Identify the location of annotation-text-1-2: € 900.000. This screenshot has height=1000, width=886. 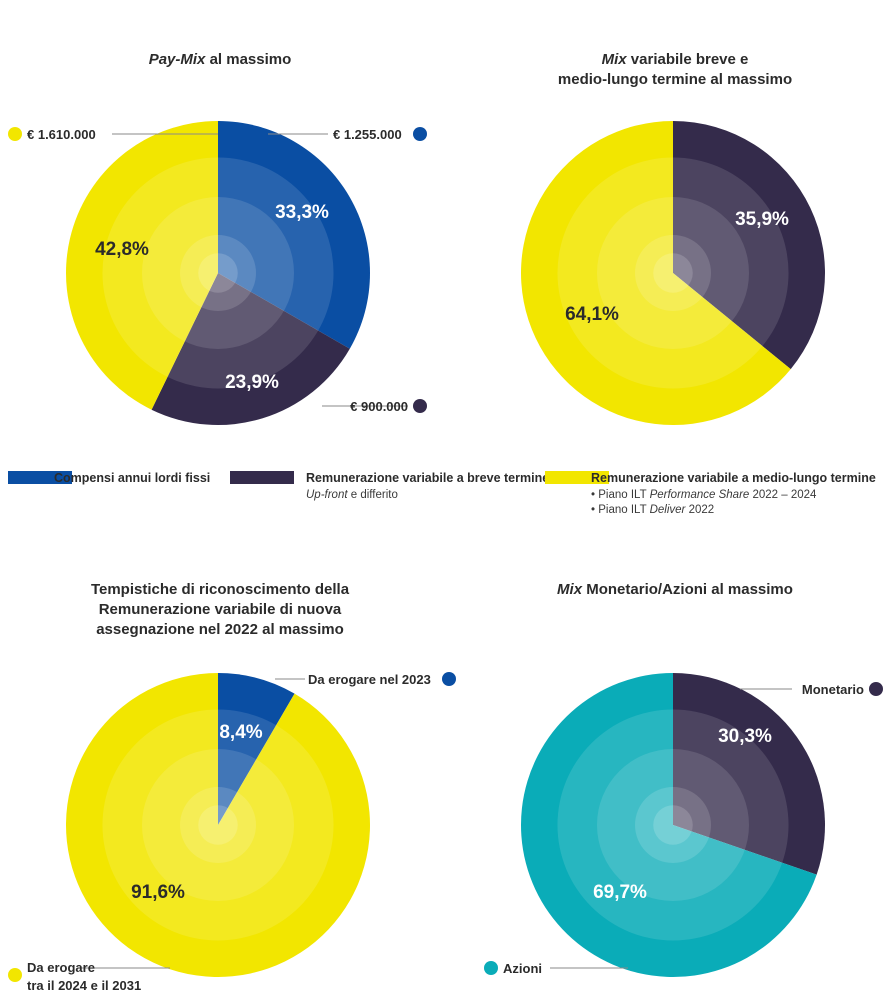
(379, 406).